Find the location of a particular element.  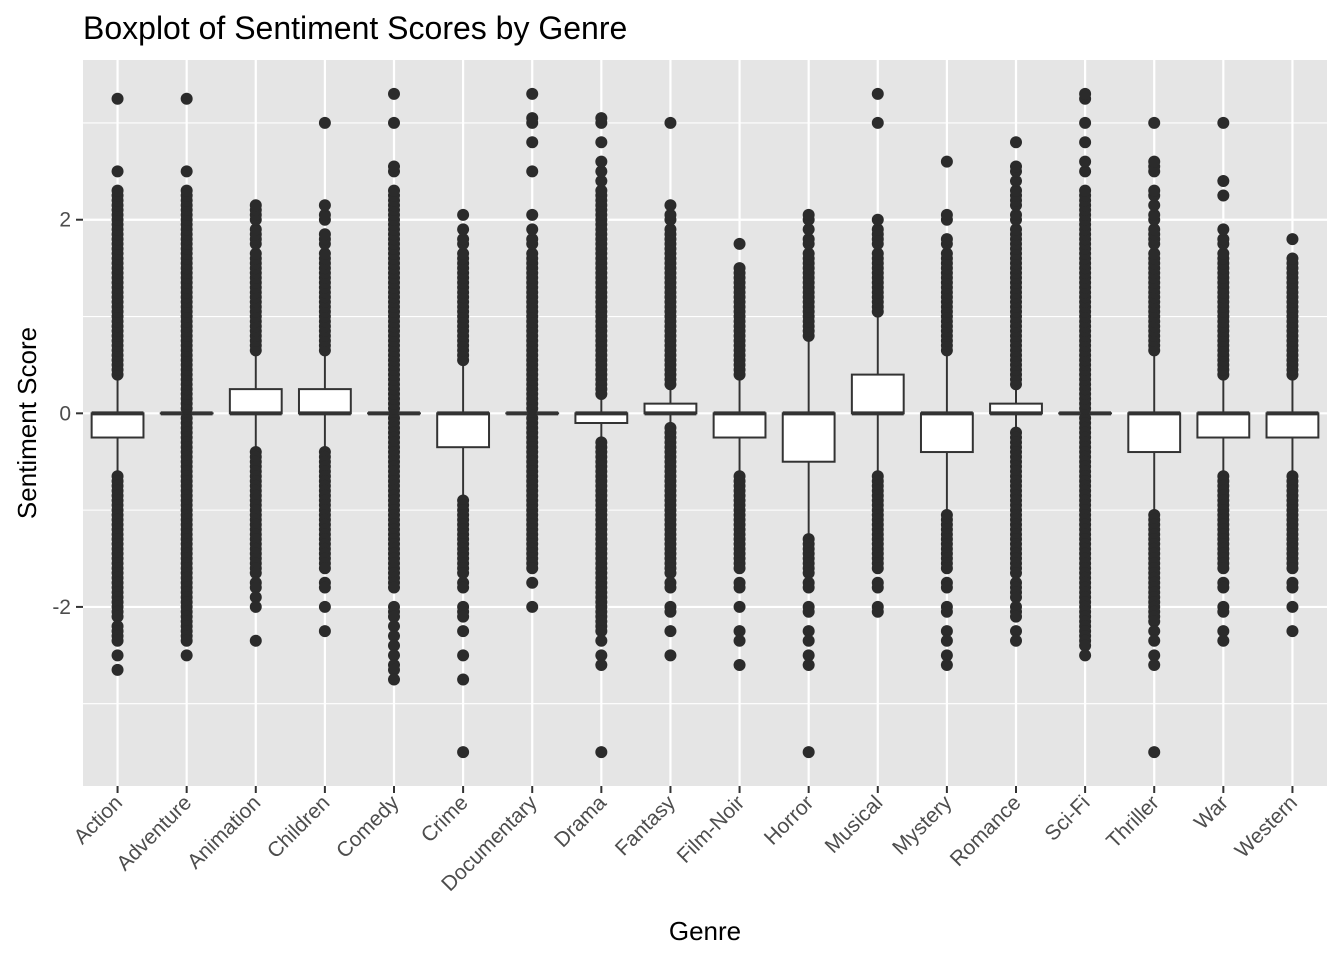

y-tick-label: -2 is located at coordinates (61, 607).